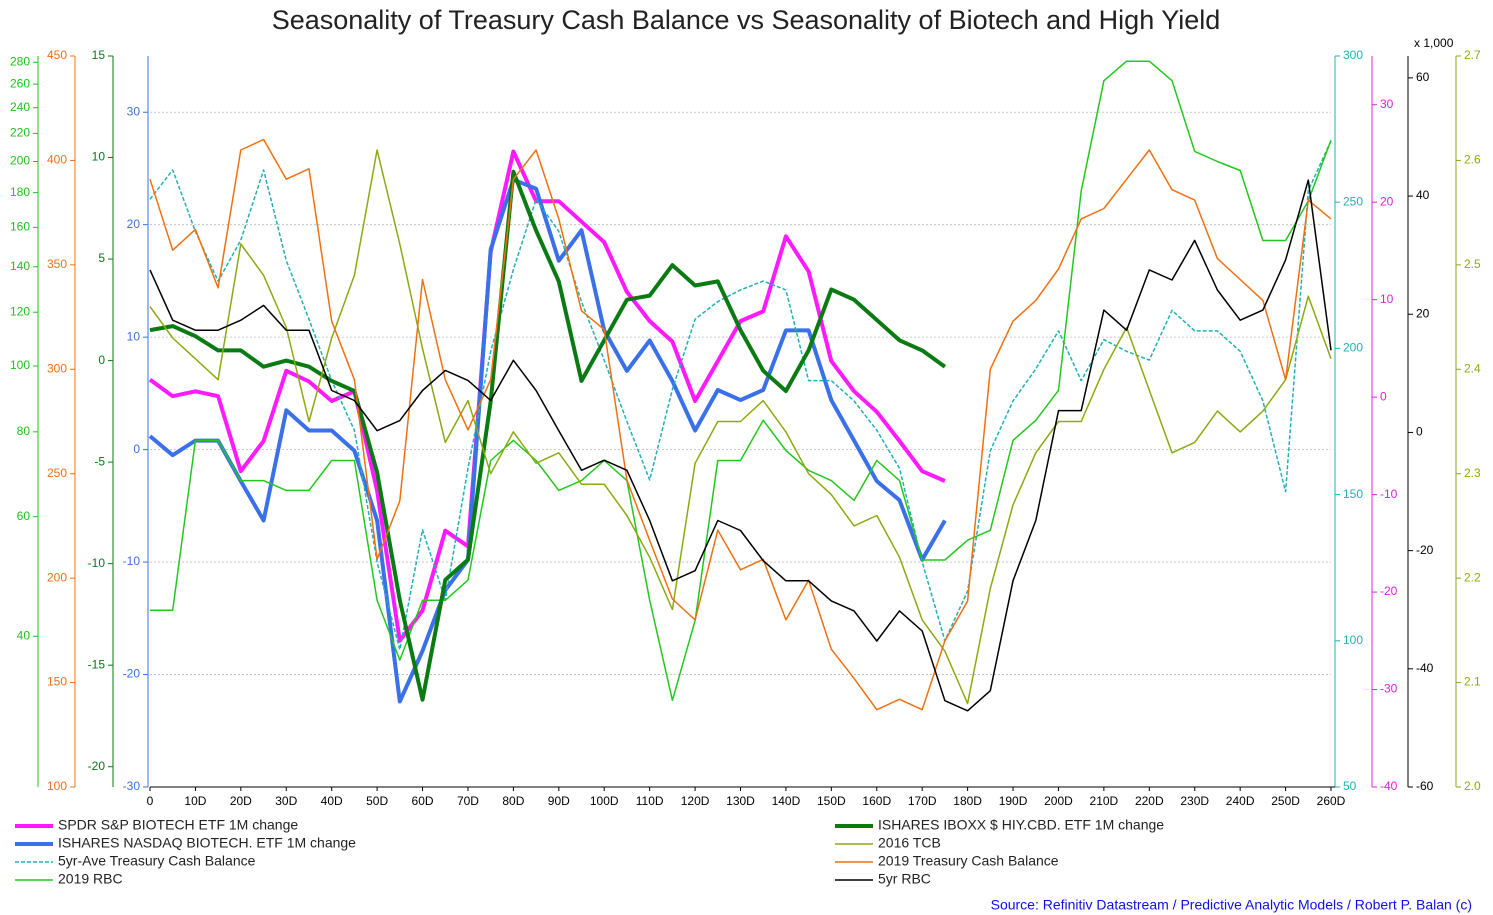 The height and width of the screenshot is (915, 1493). Describe the element at coordinates (20, 107) in the screenshot. I see `y-tick-label: 240` at that location.